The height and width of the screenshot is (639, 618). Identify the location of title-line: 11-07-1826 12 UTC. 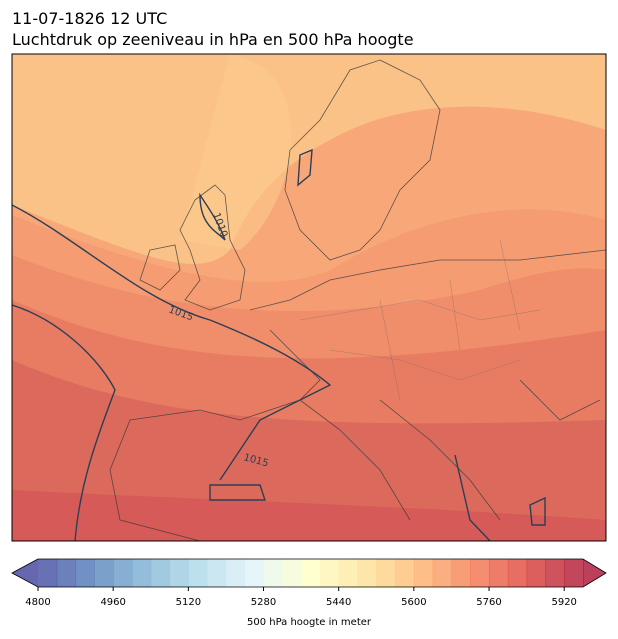
(89, 18).